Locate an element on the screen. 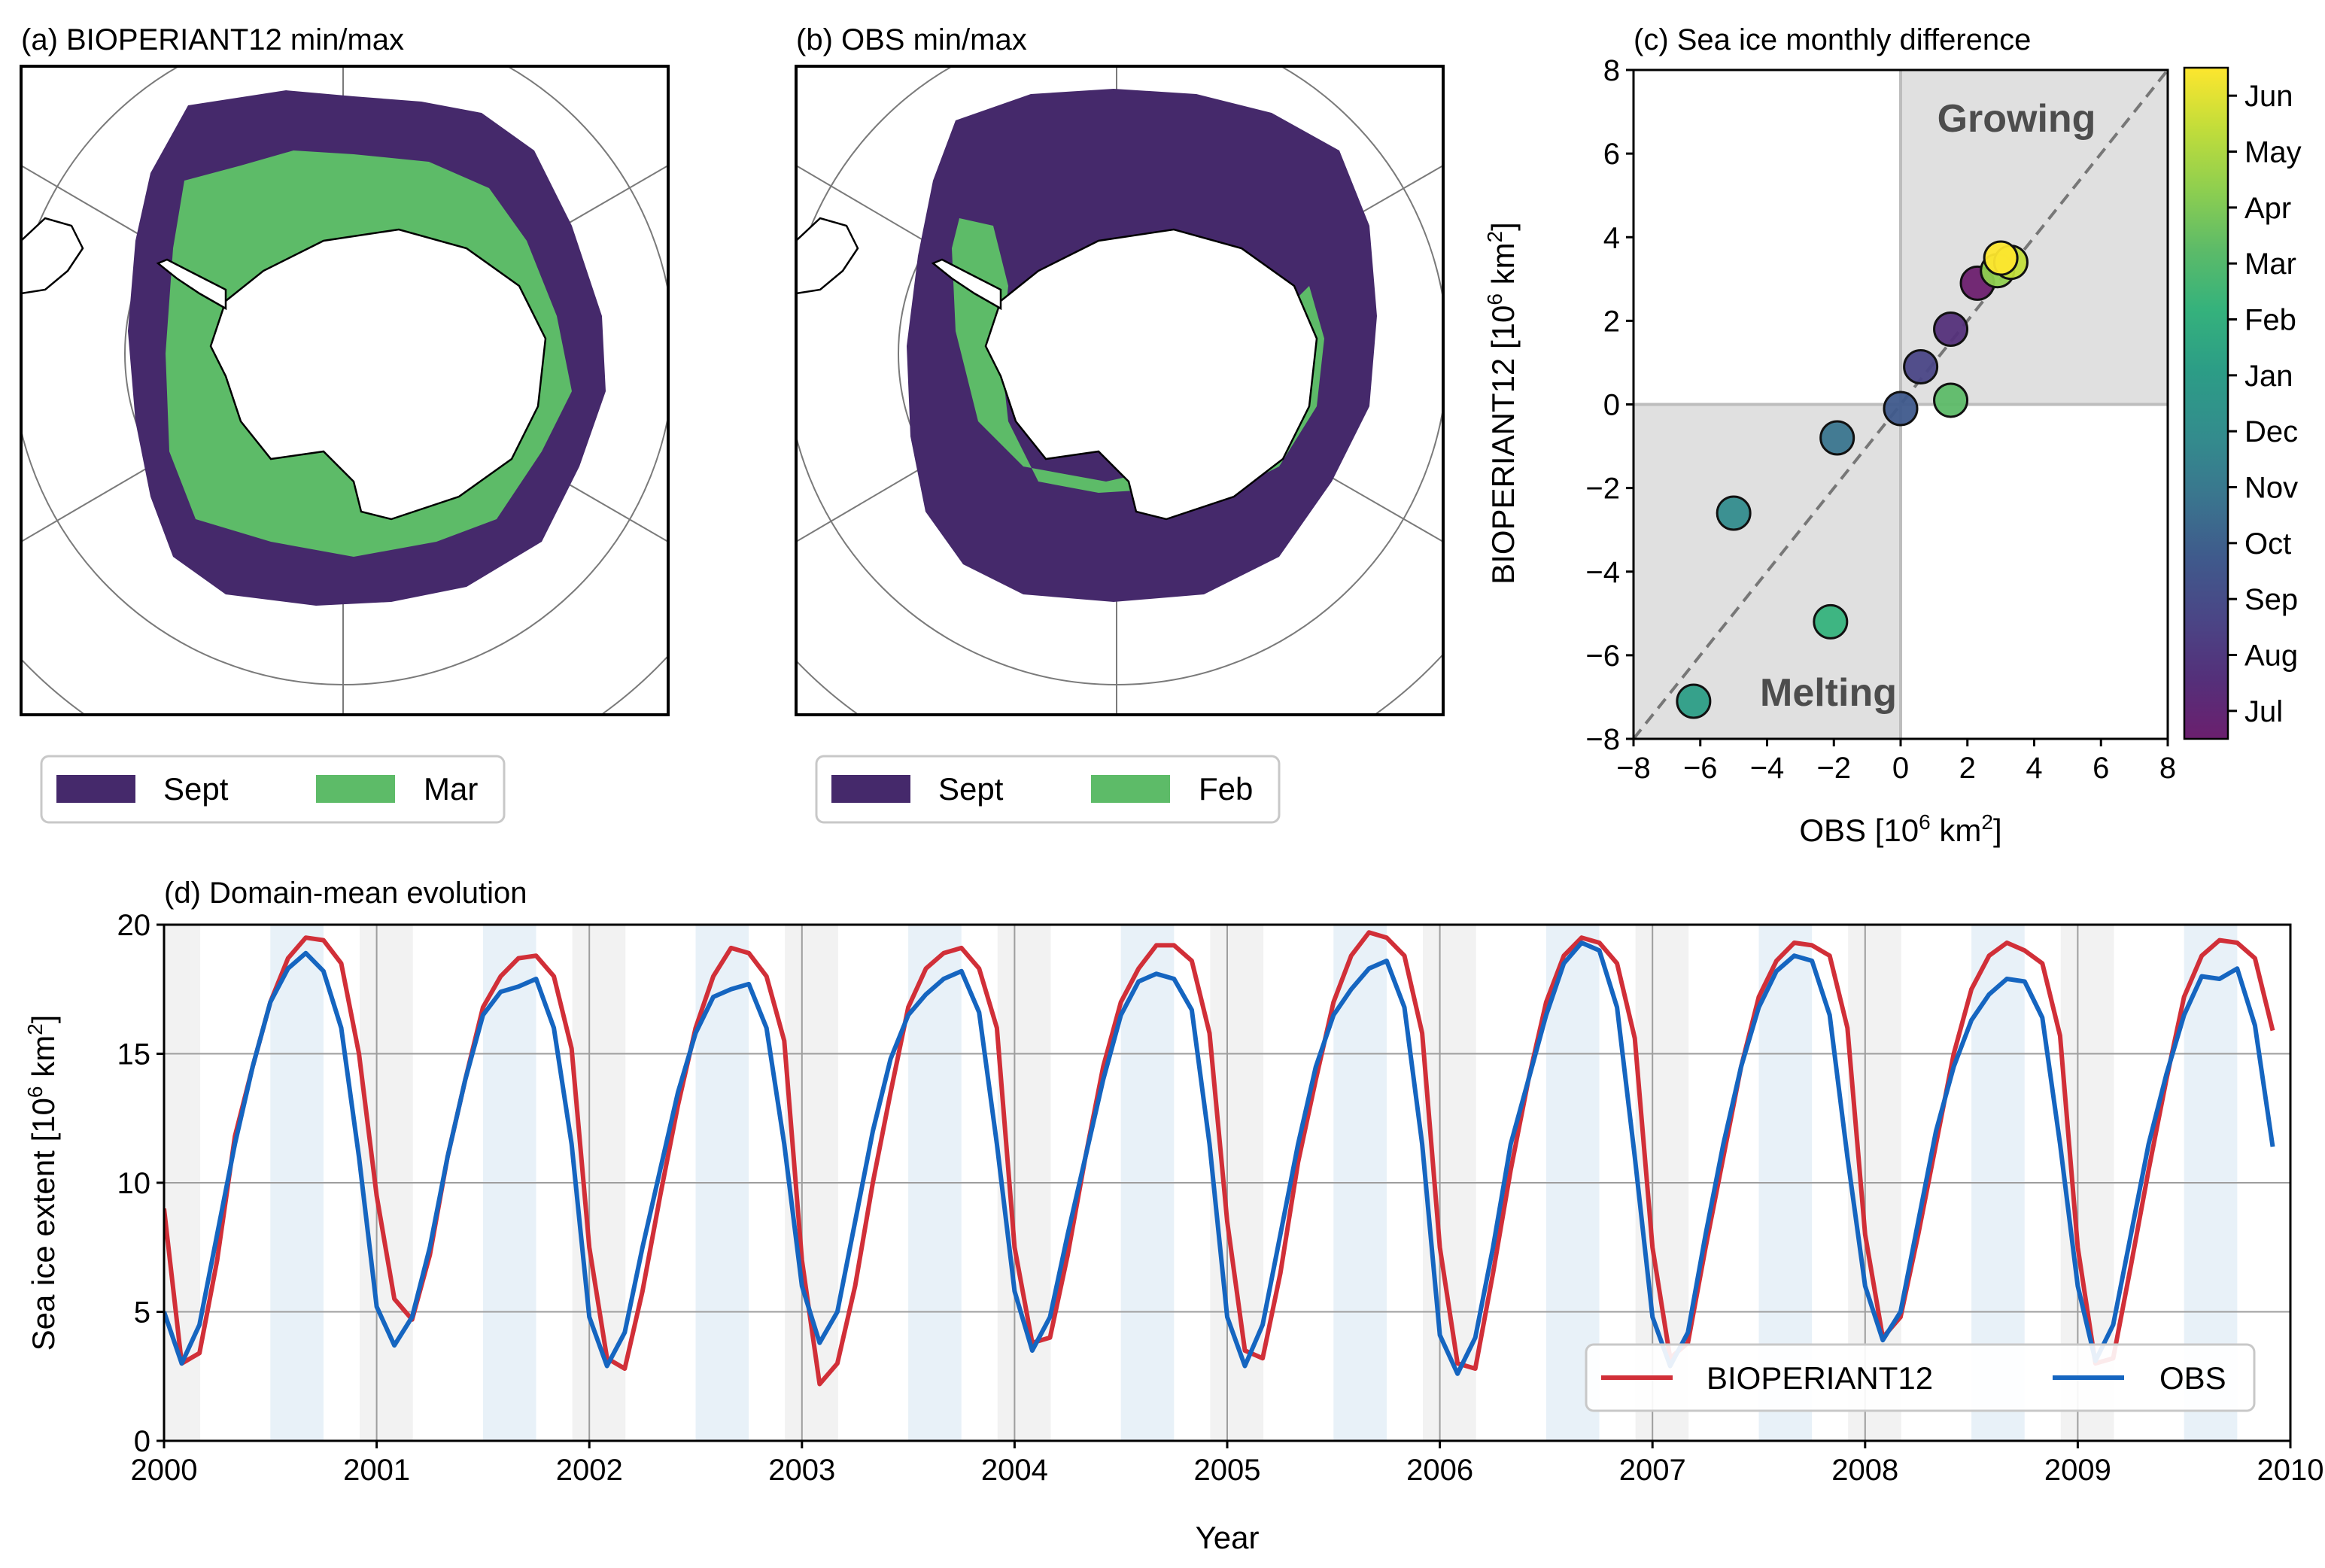  line-y-tick-label: 10 is located at coordinates (134, 1183).